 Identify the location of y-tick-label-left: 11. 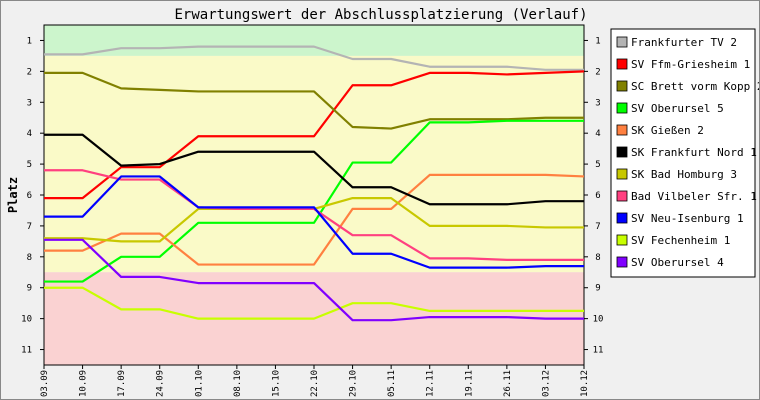
(26, 351).